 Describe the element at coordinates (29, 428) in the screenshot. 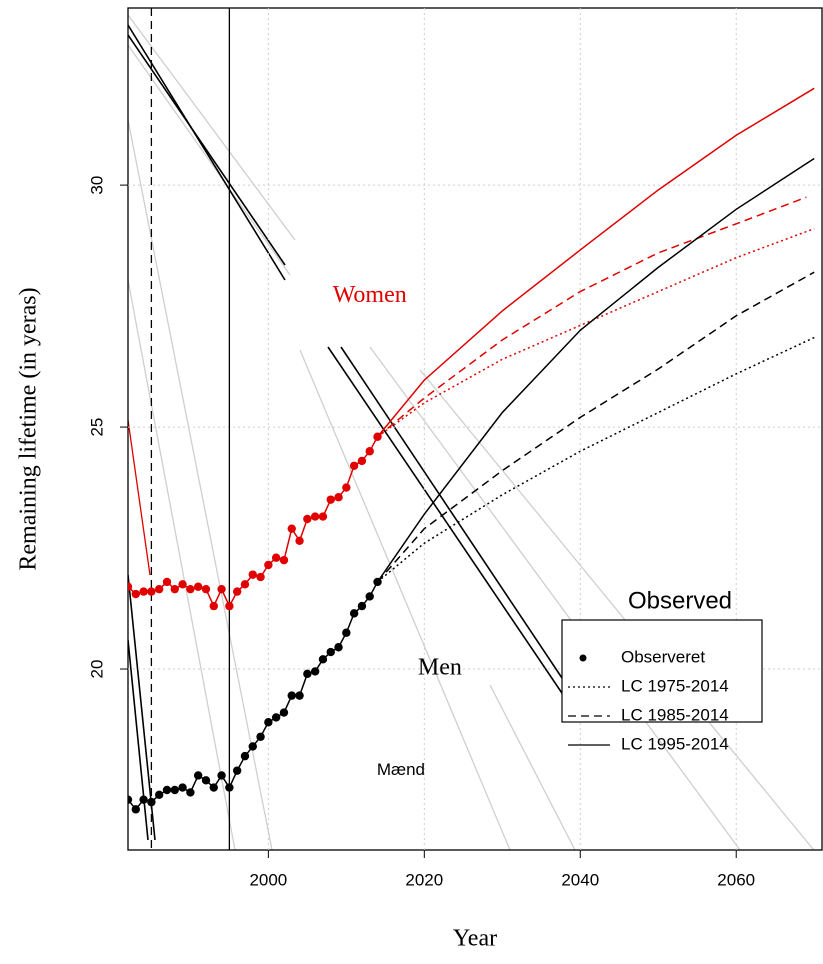

I see `y-axis-label: Remaining lifetime (in yeras)` at that location.